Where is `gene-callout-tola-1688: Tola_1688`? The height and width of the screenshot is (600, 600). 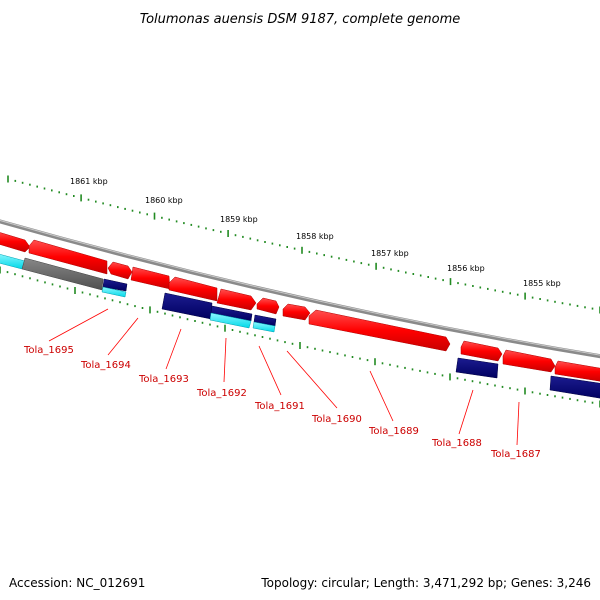 gene-callout-tola-1688: Tola_1688 is located at coordinates (456, 419).